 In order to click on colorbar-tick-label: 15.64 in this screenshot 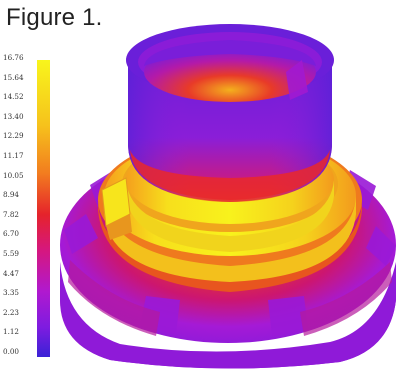, I will do `click(13, 77)`.